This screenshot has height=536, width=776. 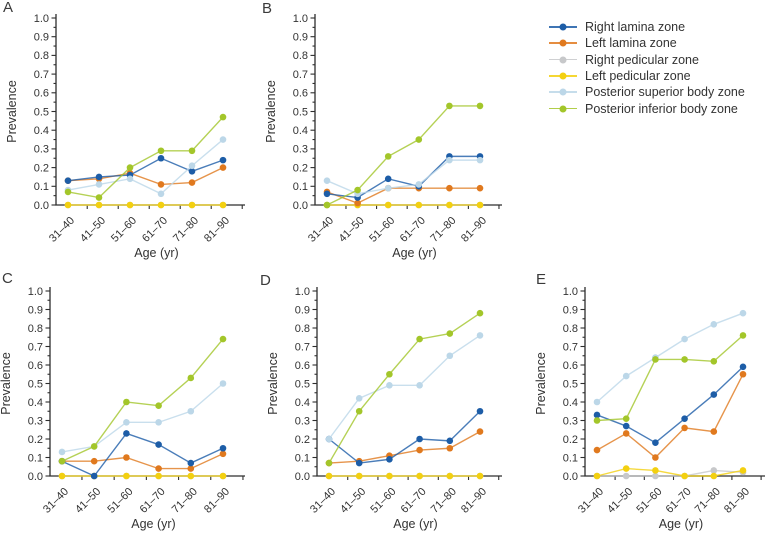 What do you see at coordinates (642, 59) in the screenshot?
I see `legend-item-label: Right pedicular zone` at bounding box center [642, 59].